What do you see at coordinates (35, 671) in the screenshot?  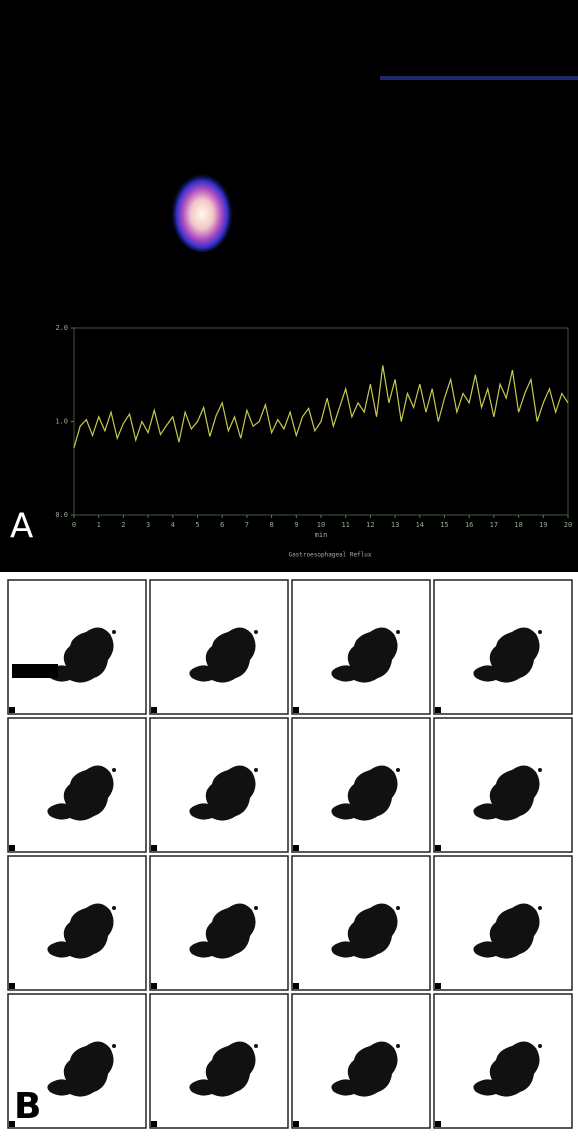 I see `scale-bar` at bounding box center [35, 671].